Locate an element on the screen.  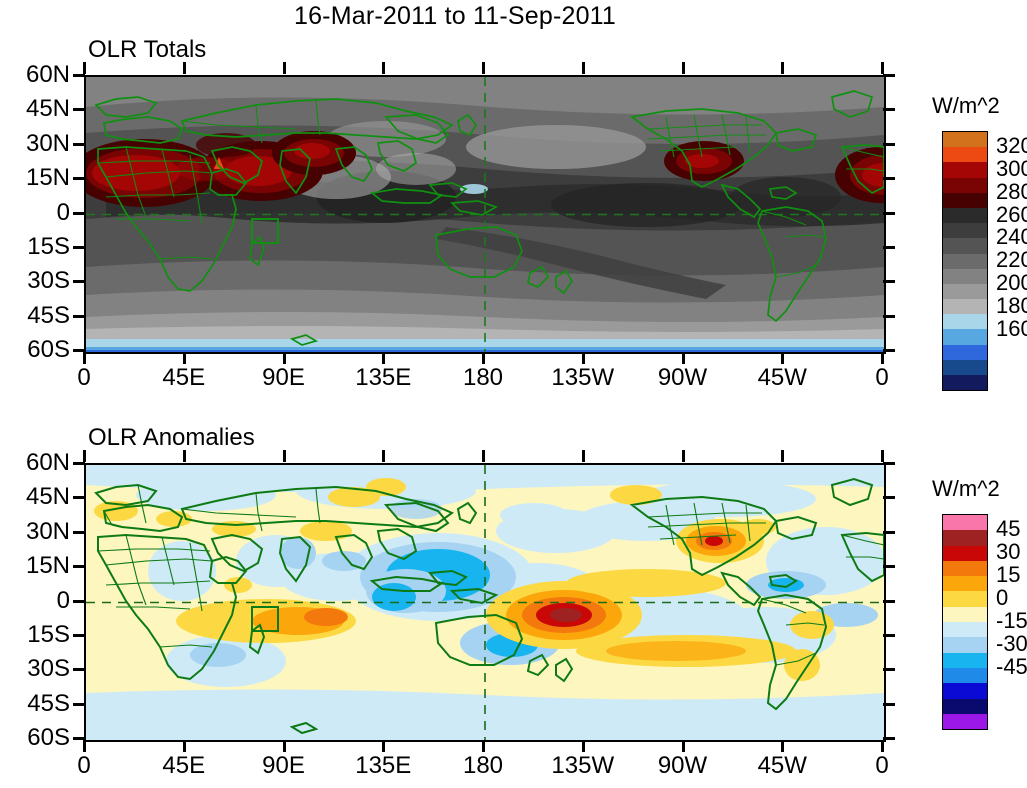
xtick-label-olr-totals-0: 0 is located at coordinates (84, 377).